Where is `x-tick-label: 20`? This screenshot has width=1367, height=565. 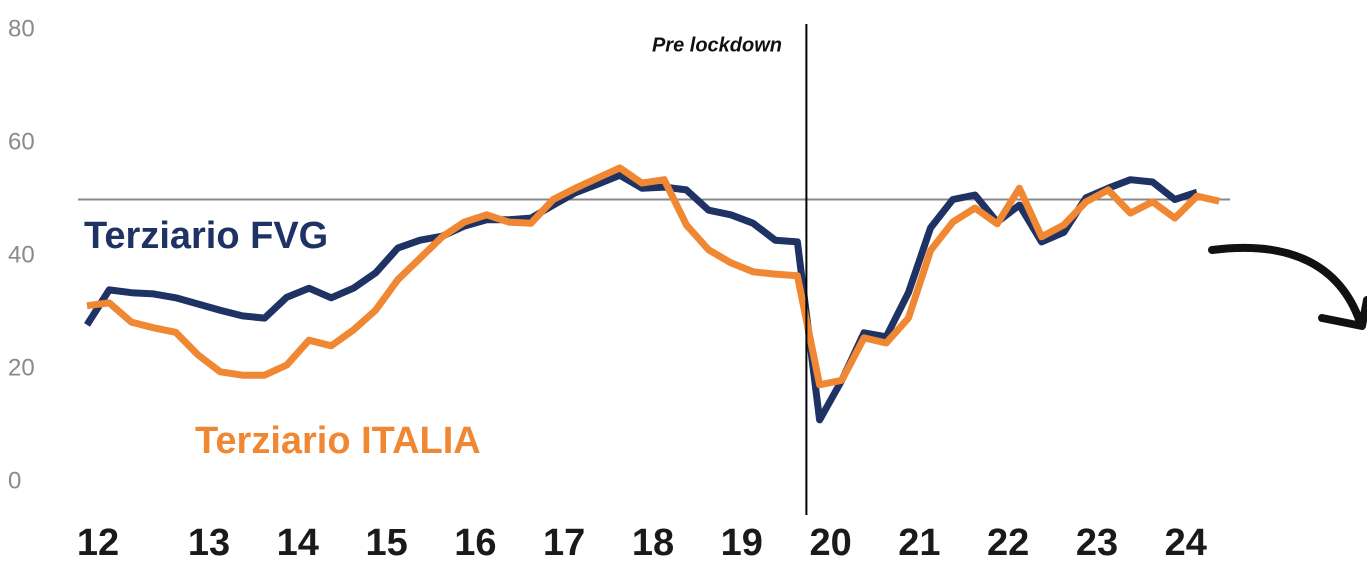 x-tick-label: 20 is located at coordinates (830, 543).